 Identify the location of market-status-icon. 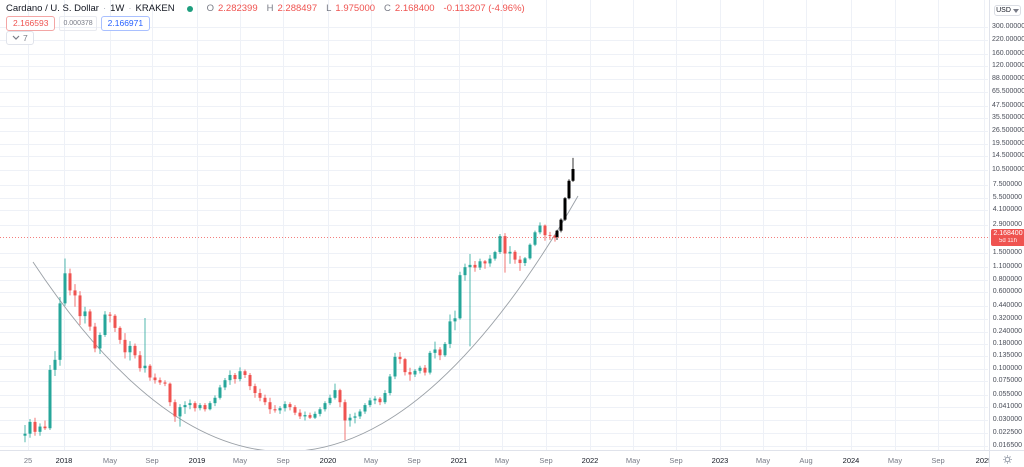
(189, 8).